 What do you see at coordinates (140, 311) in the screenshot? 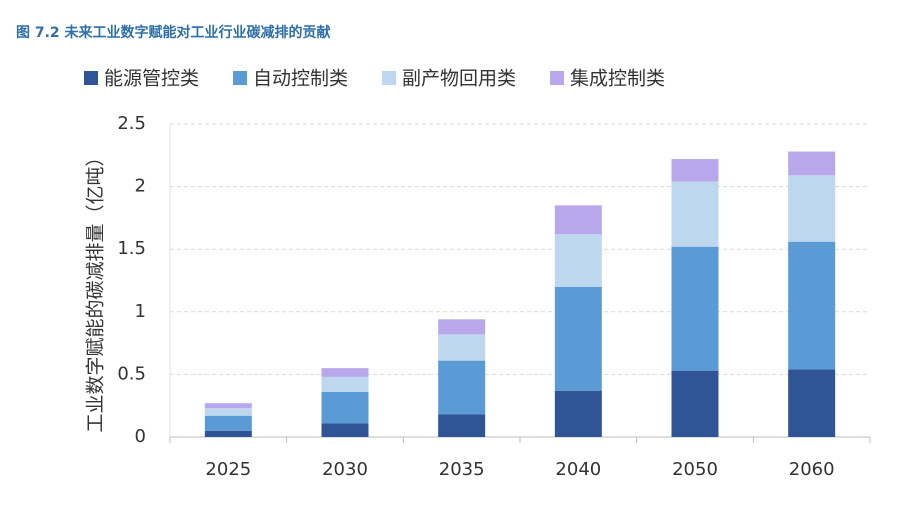
I see `y-tick-label: 1` at bounding box center [140, 311].